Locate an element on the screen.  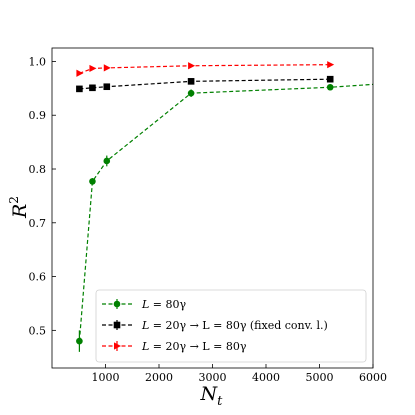
x-tick-label: 6000 is located at coordinates (373, 377).